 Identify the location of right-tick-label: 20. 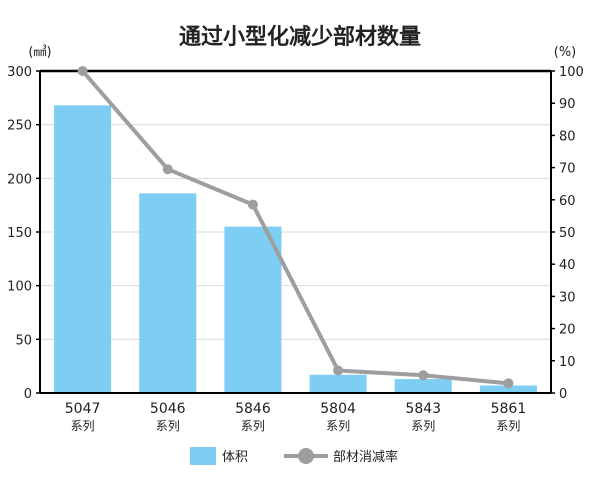
(567, 330).